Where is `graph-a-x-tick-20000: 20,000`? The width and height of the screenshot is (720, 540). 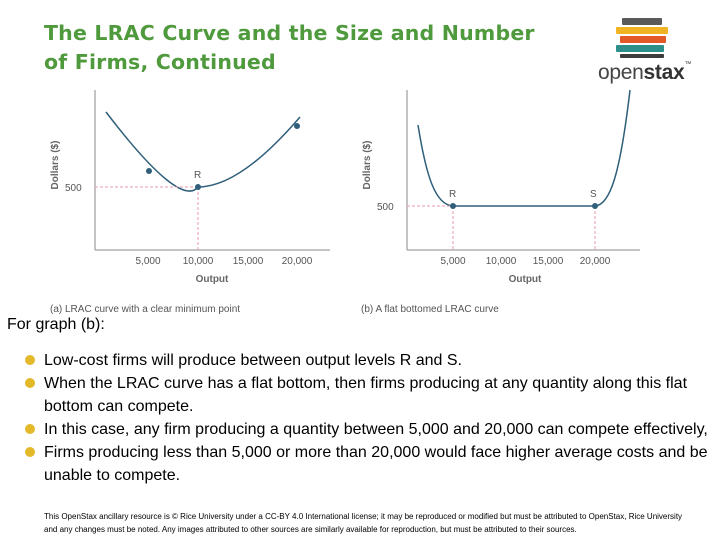 graph-a-x-tick-20000: 20,000 is located at coordinates (297, 261).